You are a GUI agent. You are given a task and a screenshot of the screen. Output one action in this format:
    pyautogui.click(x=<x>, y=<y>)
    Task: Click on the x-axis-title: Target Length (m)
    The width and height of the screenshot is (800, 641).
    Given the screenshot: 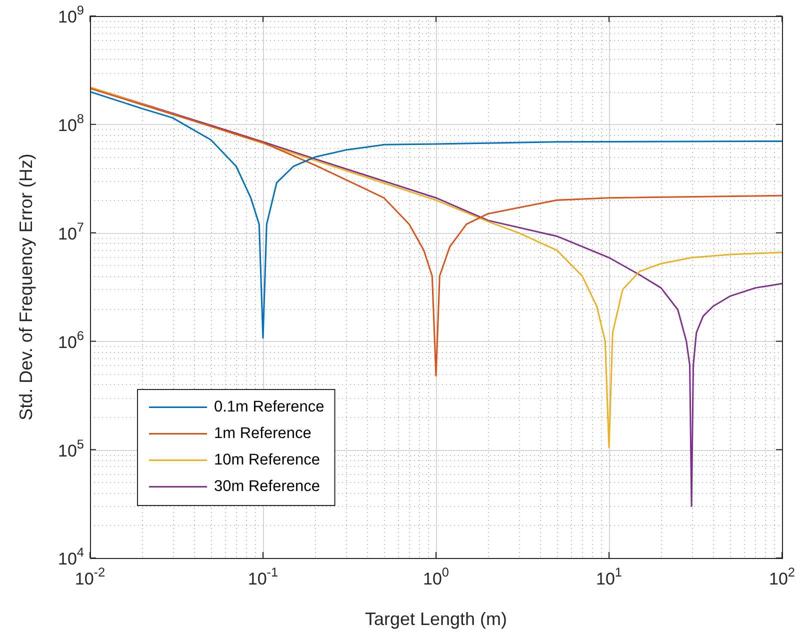 What is the action you would take?
    pyautogui.click(x=436, y=618)
    